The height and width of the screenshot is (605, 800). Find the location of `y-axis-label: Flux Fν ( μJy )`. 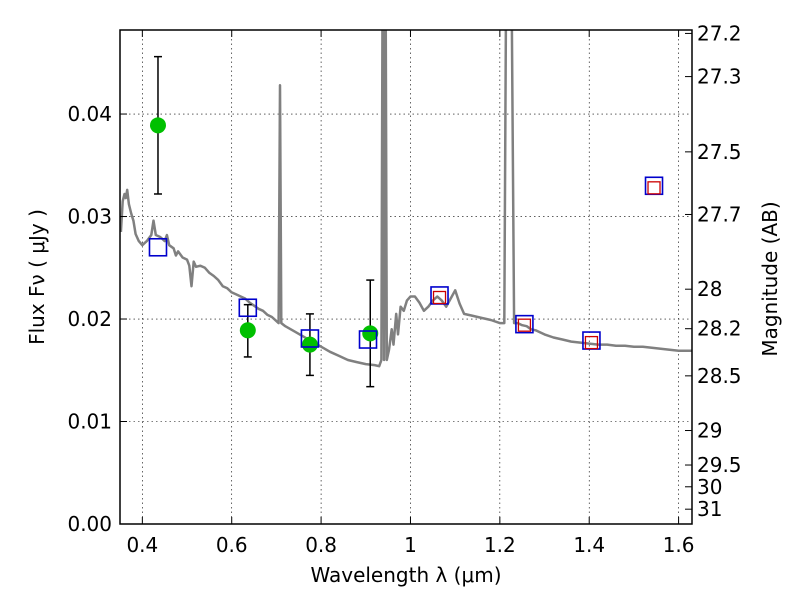

y-axis-label: Flux Fν ( μJy ) is located at coordinates (37, 277).